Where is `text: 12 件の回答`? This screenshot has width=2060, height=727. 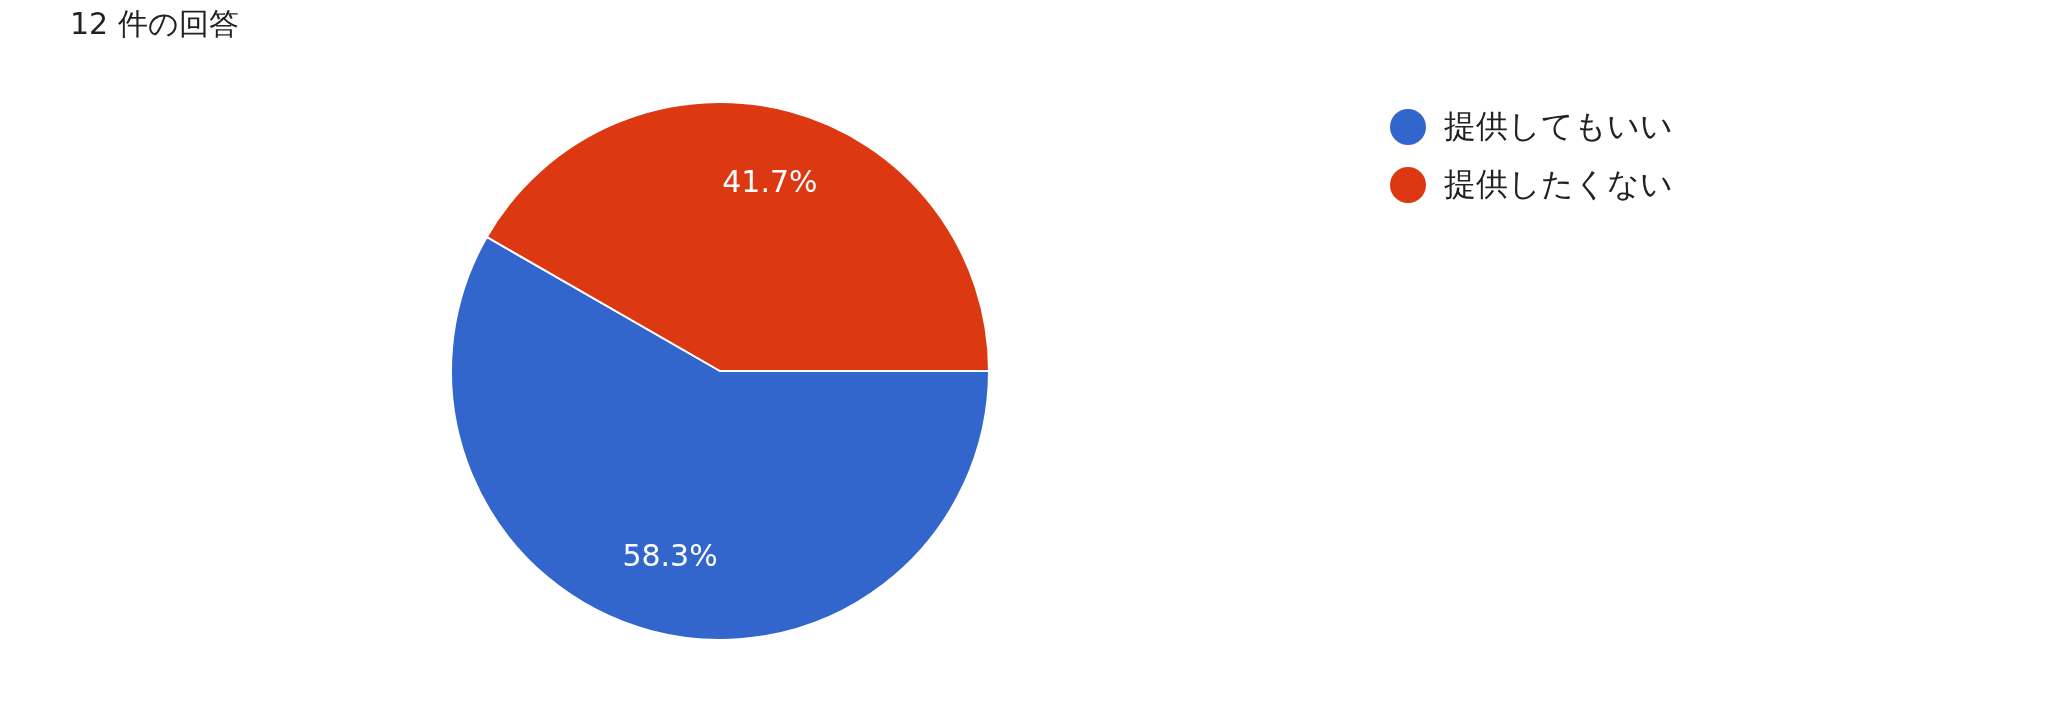
text: 12 件の回答 is located at coordinates (154, 24).